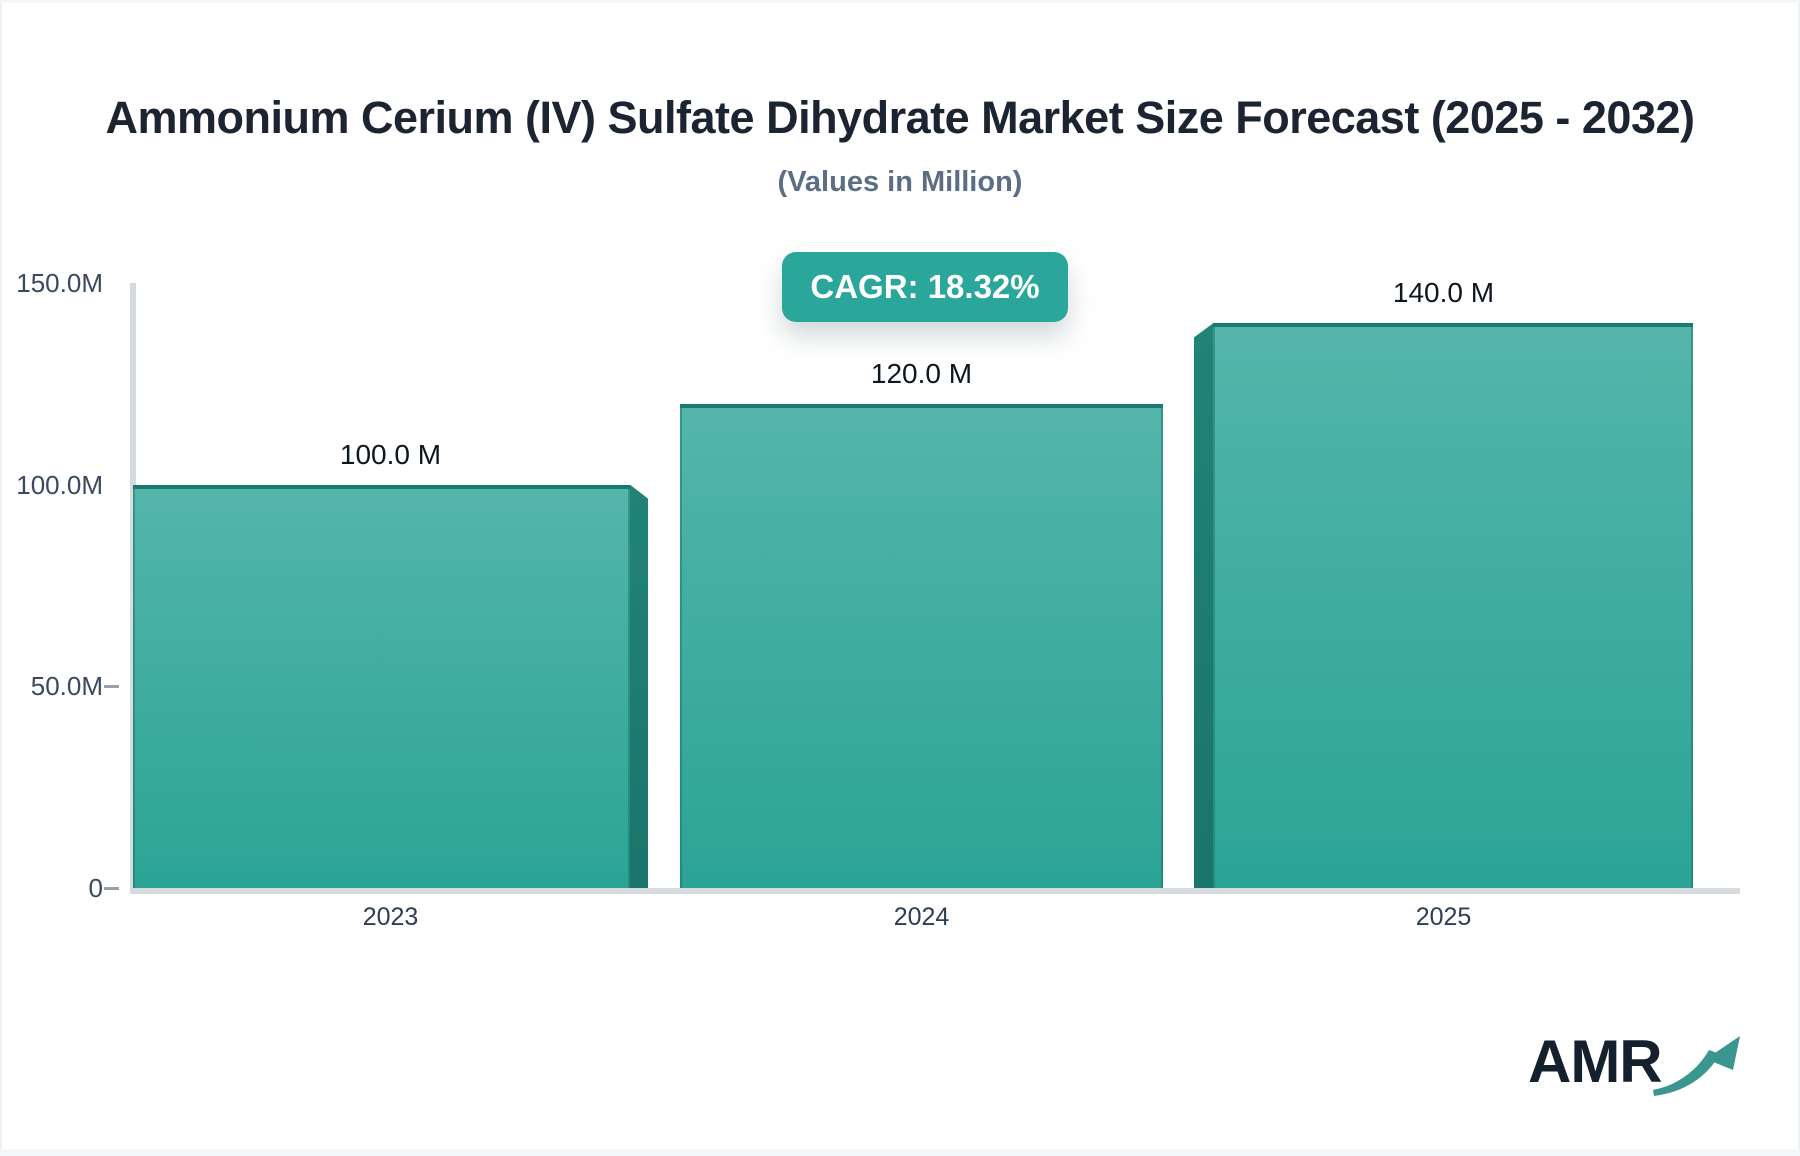 The image size is (1800, 1156). I want to click on bar-2024, so click(921, 646).